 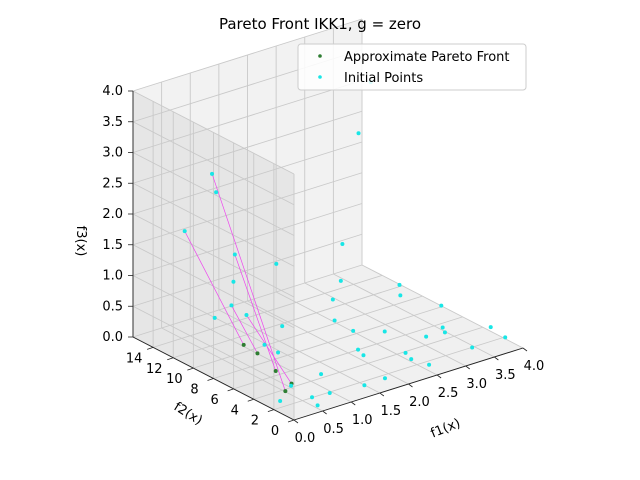 What do you see at coordinates (534, 366) in the screenshot?
I see `x-tick-label: 4.0` at bounding box center [534, 366].